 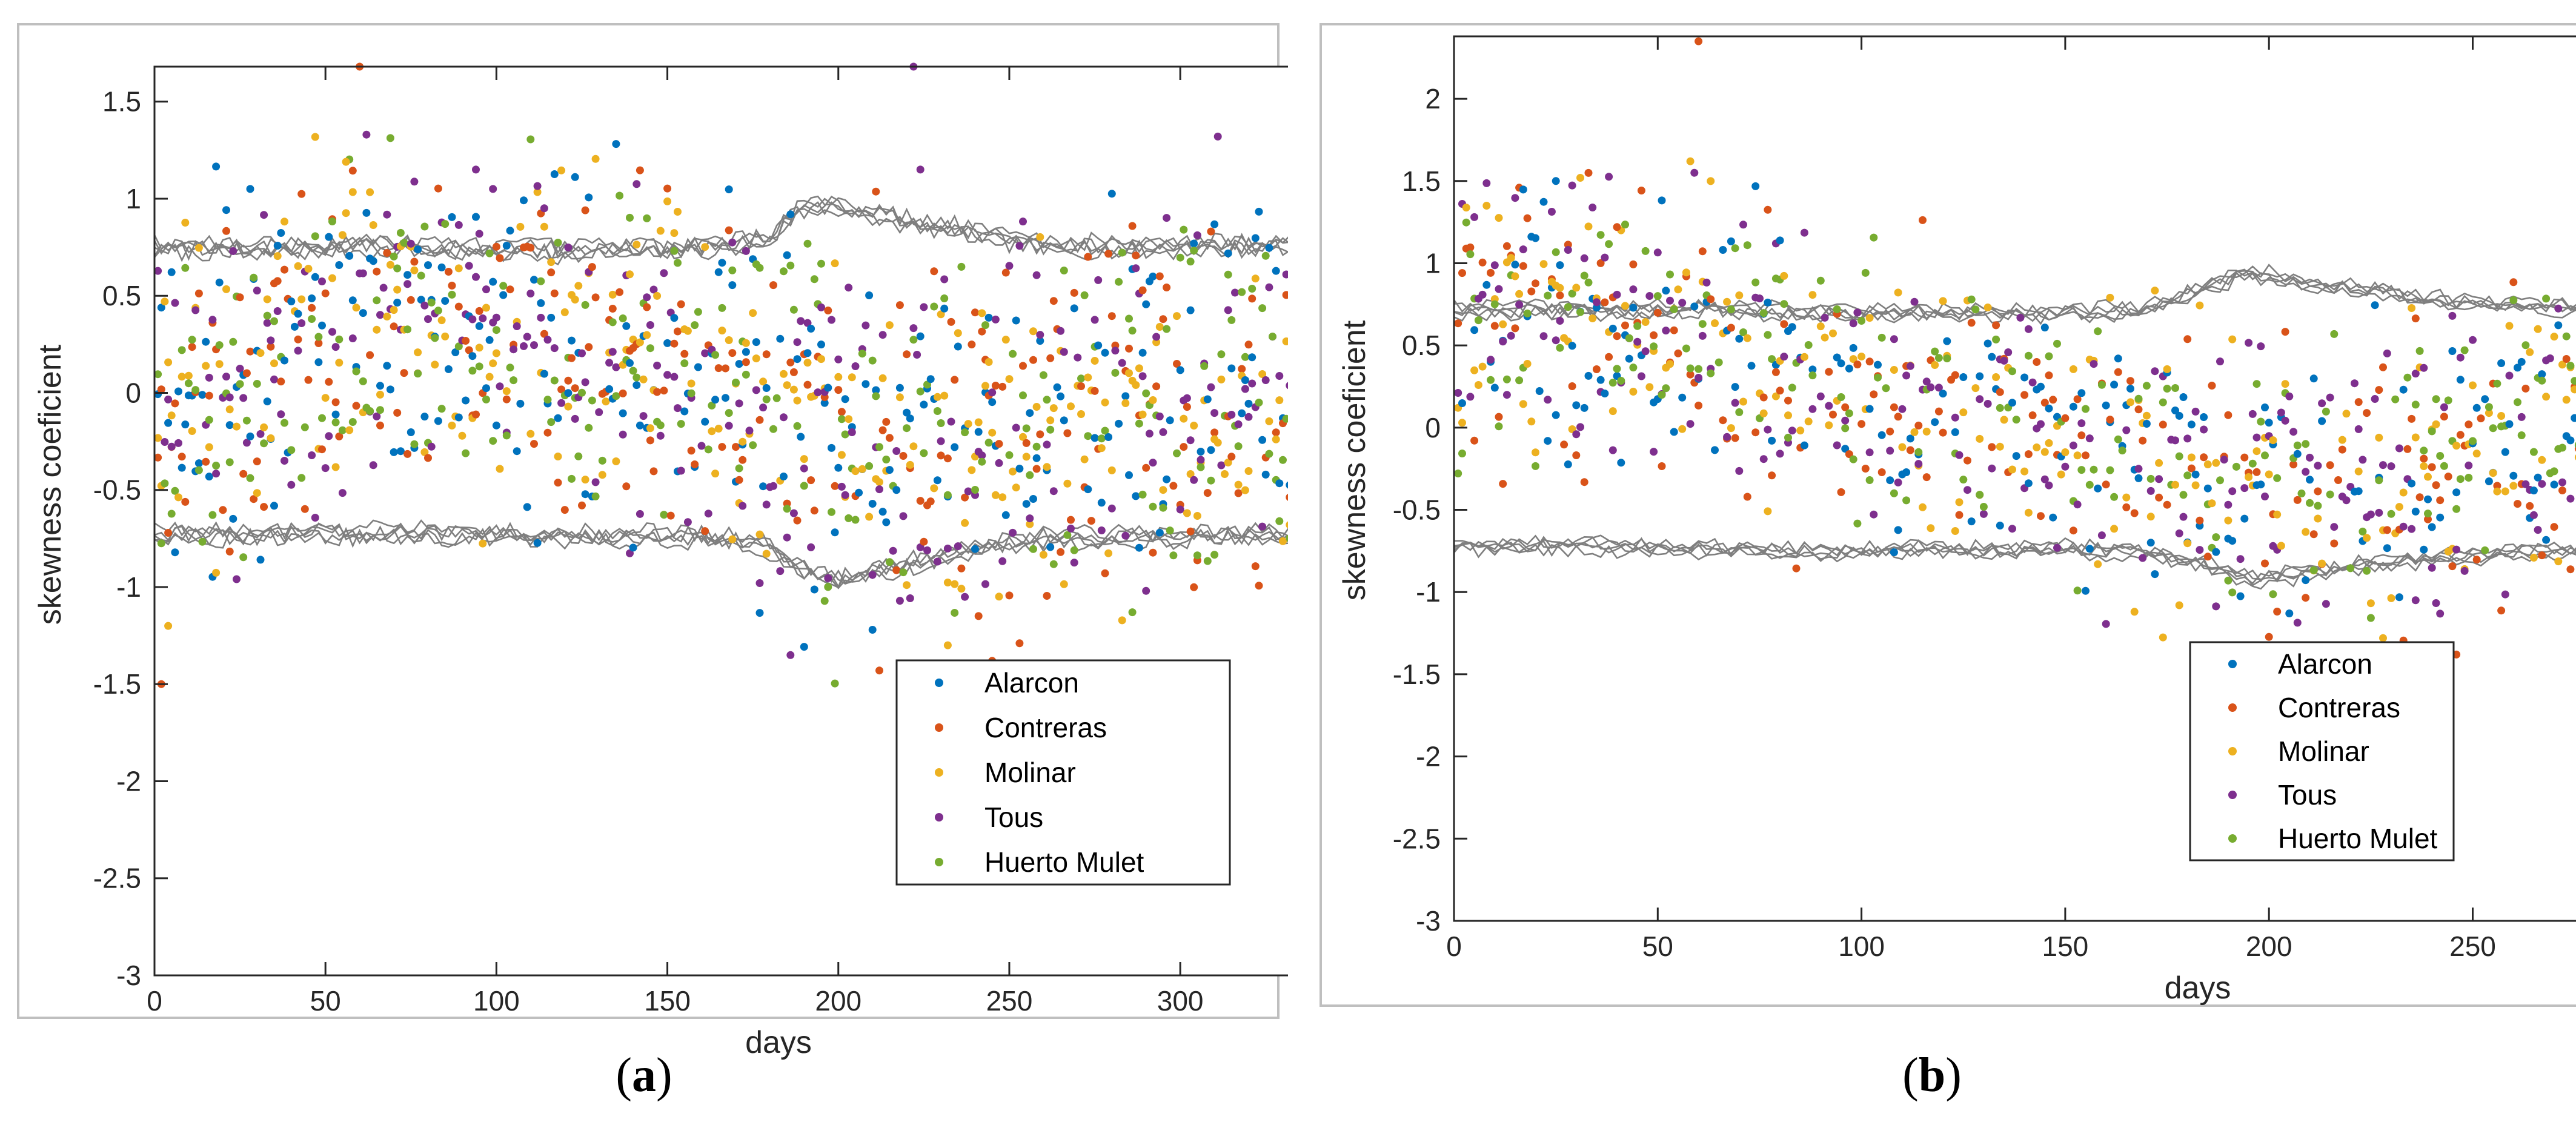 What do you see at coordinates (1454, 946) in the screenshot?
I see `x-tick-label: 0` at bounding box center [1454, 946].